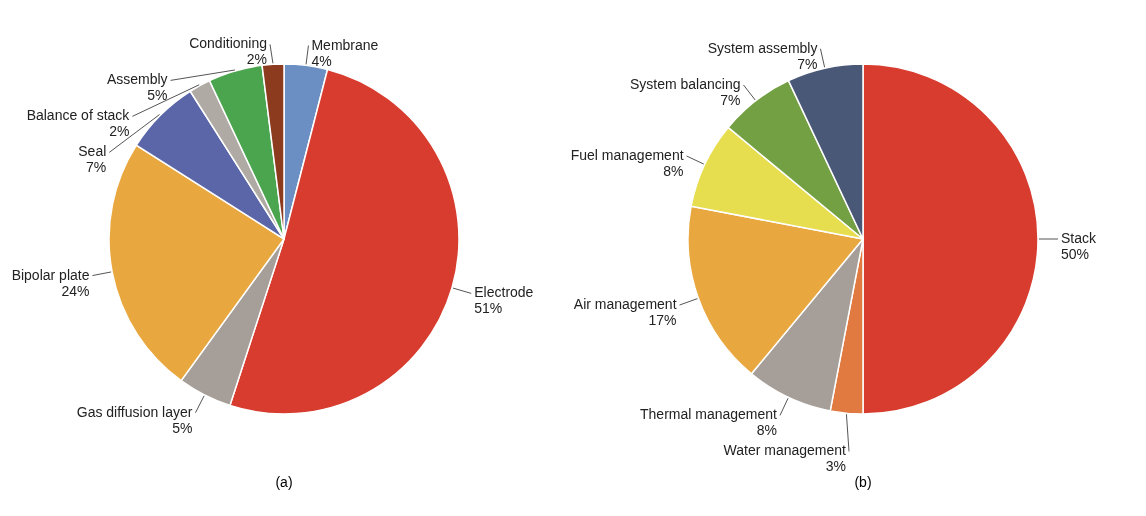 This screenshot has height=516, width=1146. What do you see at coordinates (92, 151) in the screenshot?
I see `slice-label: Seal` at bounding box center [92, 151].